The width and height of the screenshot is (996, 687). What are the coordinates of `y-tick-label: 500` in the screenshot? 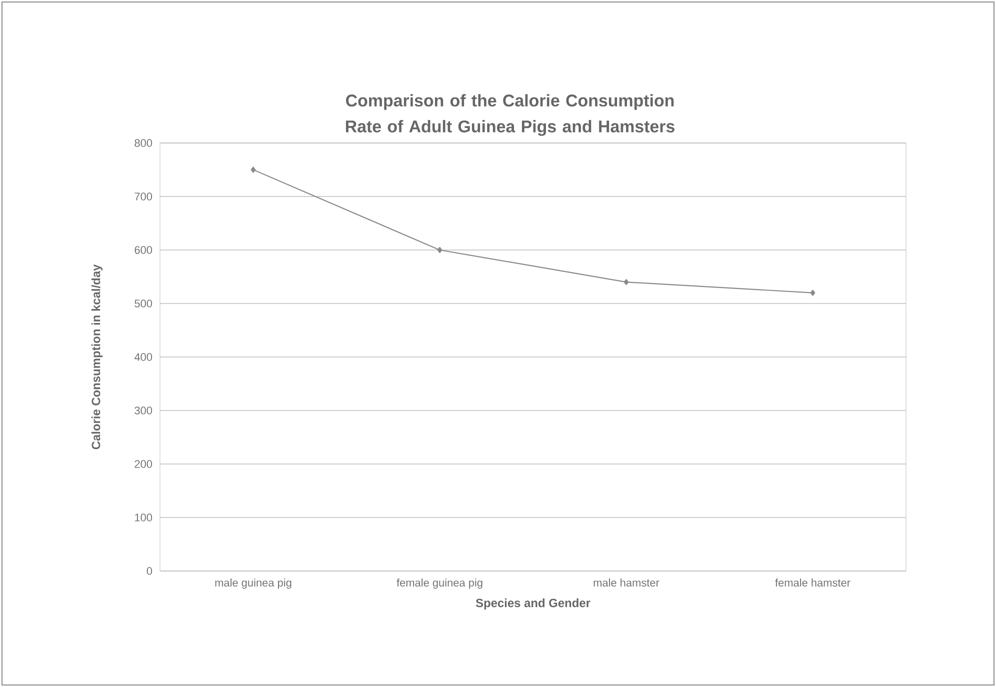 It's located at (143, 304).